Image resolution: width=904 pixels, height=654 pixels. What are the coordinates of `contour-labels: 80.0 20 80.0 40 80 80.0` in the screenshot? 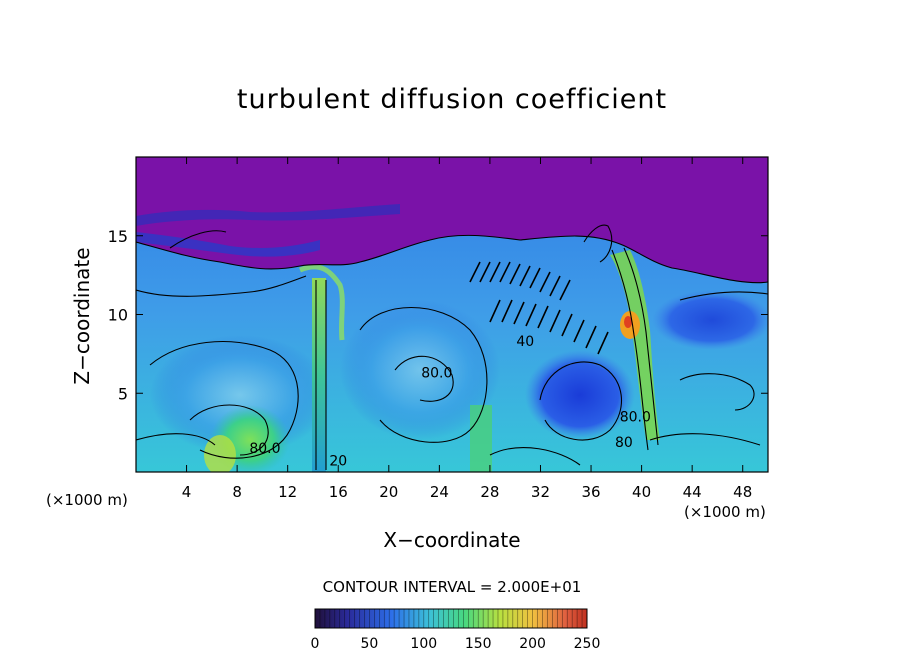 It's located at (450, 402).